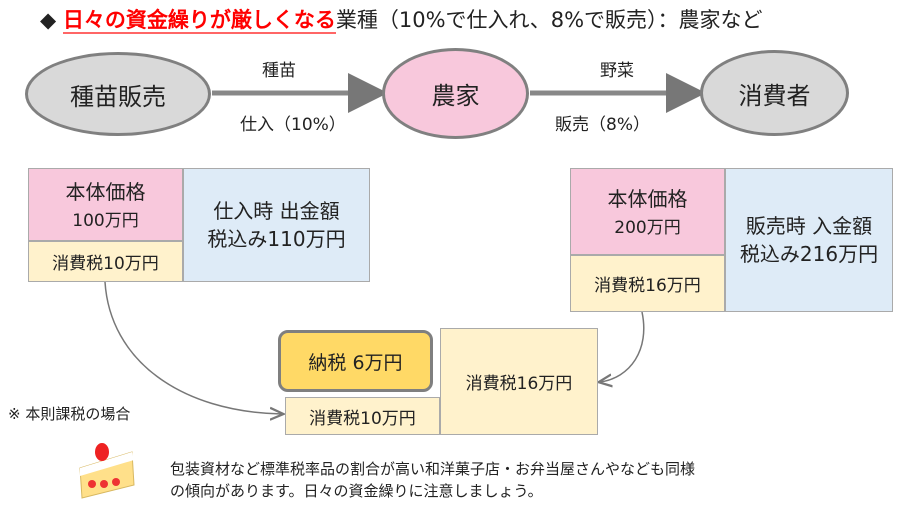 The height and width of the screenshot is (506, 909). What do you see at coordinates (617, 71) in the screenshot?
I see `edge2-top: 野菜` at bounding box center [617, 71].